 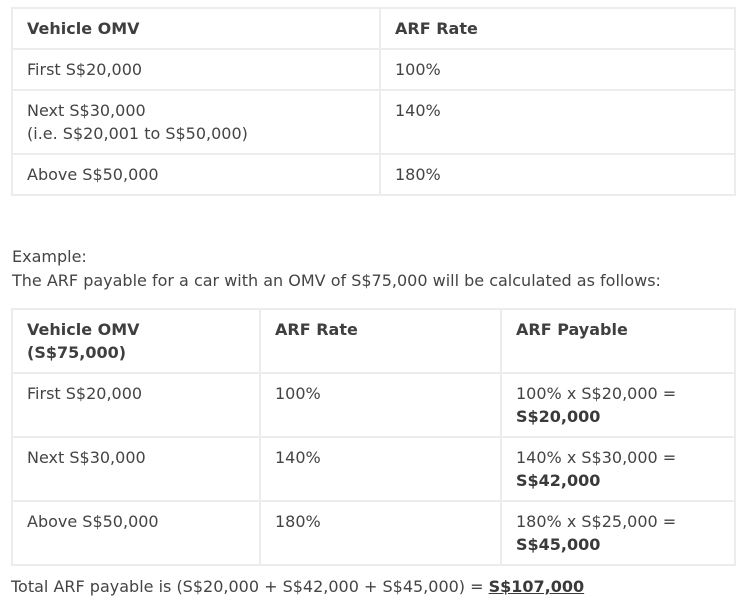 I want to click on header-arf-payable: ARF Payable, so click(x=618, y=341).